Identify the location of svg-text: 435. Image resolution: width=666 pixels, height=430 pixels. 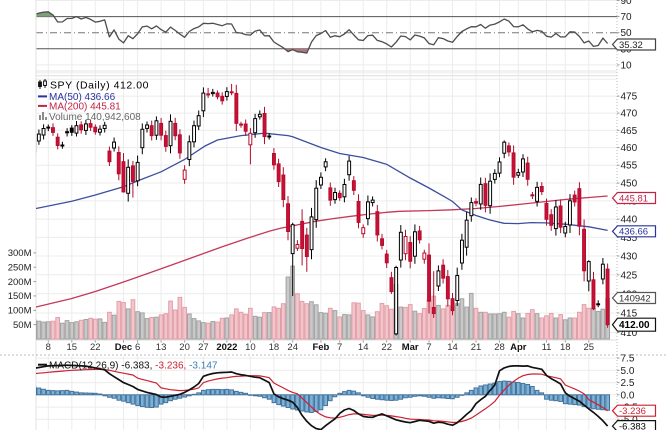
(629, 238).